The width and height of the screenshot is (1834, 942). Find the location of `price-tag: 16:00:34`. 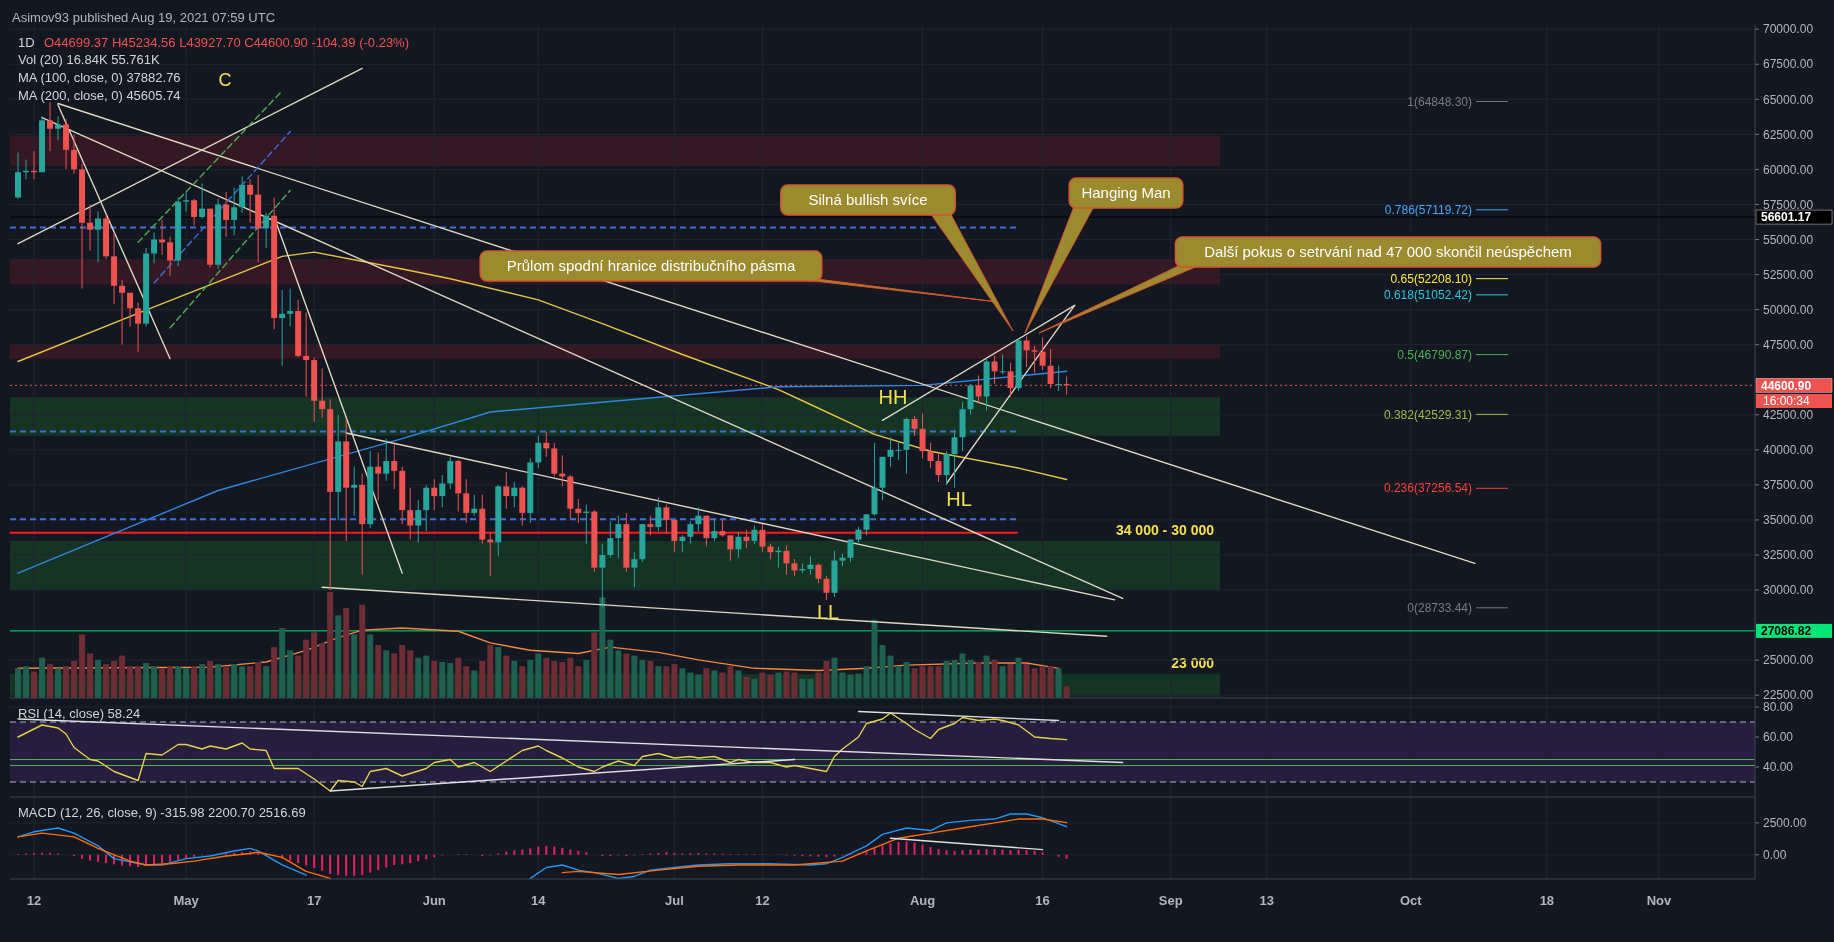

price-tag: 16:00:34 is located at coordinates (1794, 401).